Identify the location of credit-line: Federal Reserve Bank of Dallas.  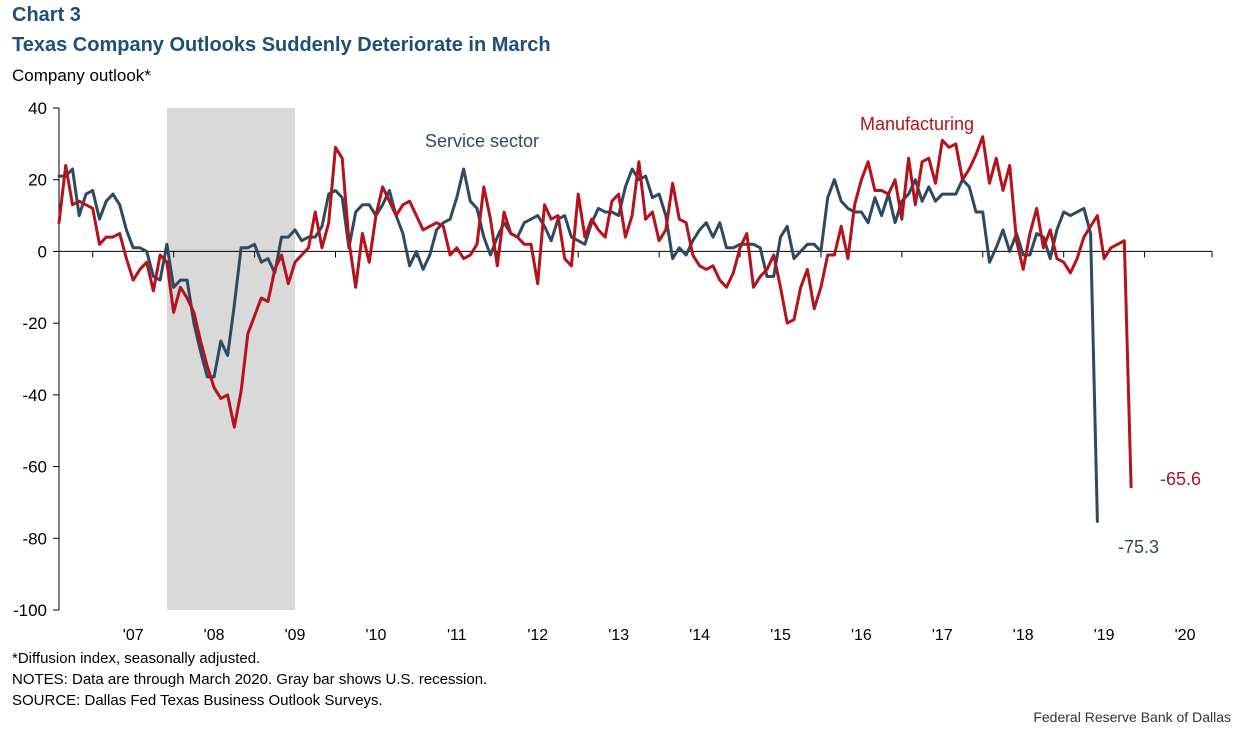
(1132, 717).